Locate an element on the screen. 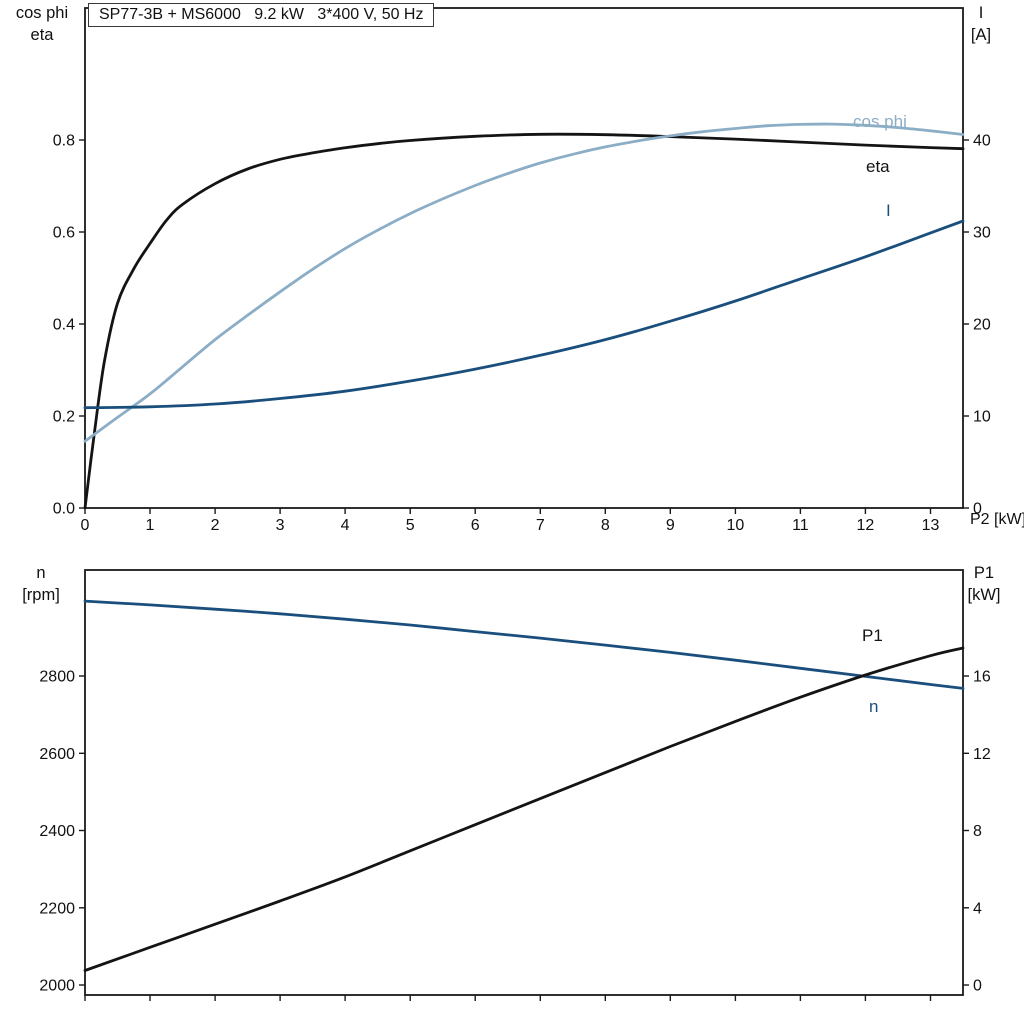 The height and width of the screenshot is (1024, 1024). right-tick-label: 30 is located at coordinates (982, 233).